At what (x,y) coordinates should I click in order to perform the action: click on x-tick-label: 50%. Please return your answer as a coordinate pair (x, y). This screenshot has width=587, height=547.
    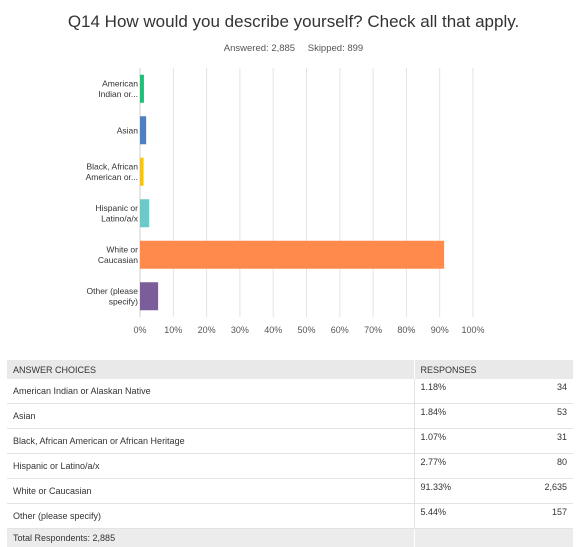
    Looking at the image, I should click on (306, 330).